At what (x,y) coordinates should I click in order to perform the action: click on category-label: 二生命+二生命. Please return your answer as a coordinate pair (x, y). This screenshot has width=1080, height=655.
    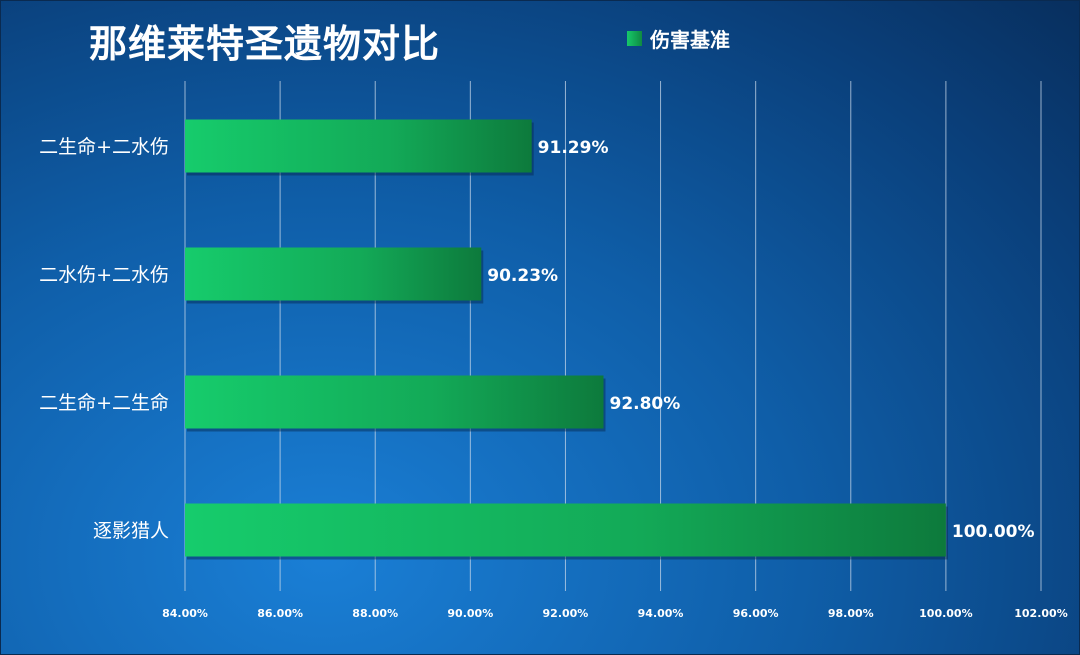
    Looking at the image, I should click on (104, 403).